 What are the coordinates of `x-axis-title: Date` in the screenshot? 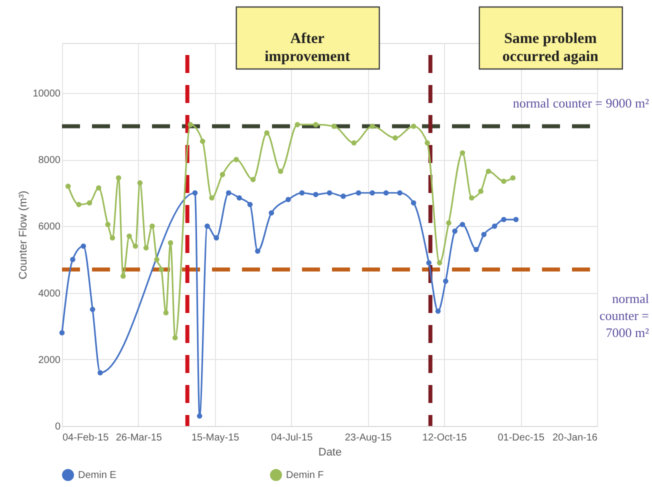 It's located at (330, 452).